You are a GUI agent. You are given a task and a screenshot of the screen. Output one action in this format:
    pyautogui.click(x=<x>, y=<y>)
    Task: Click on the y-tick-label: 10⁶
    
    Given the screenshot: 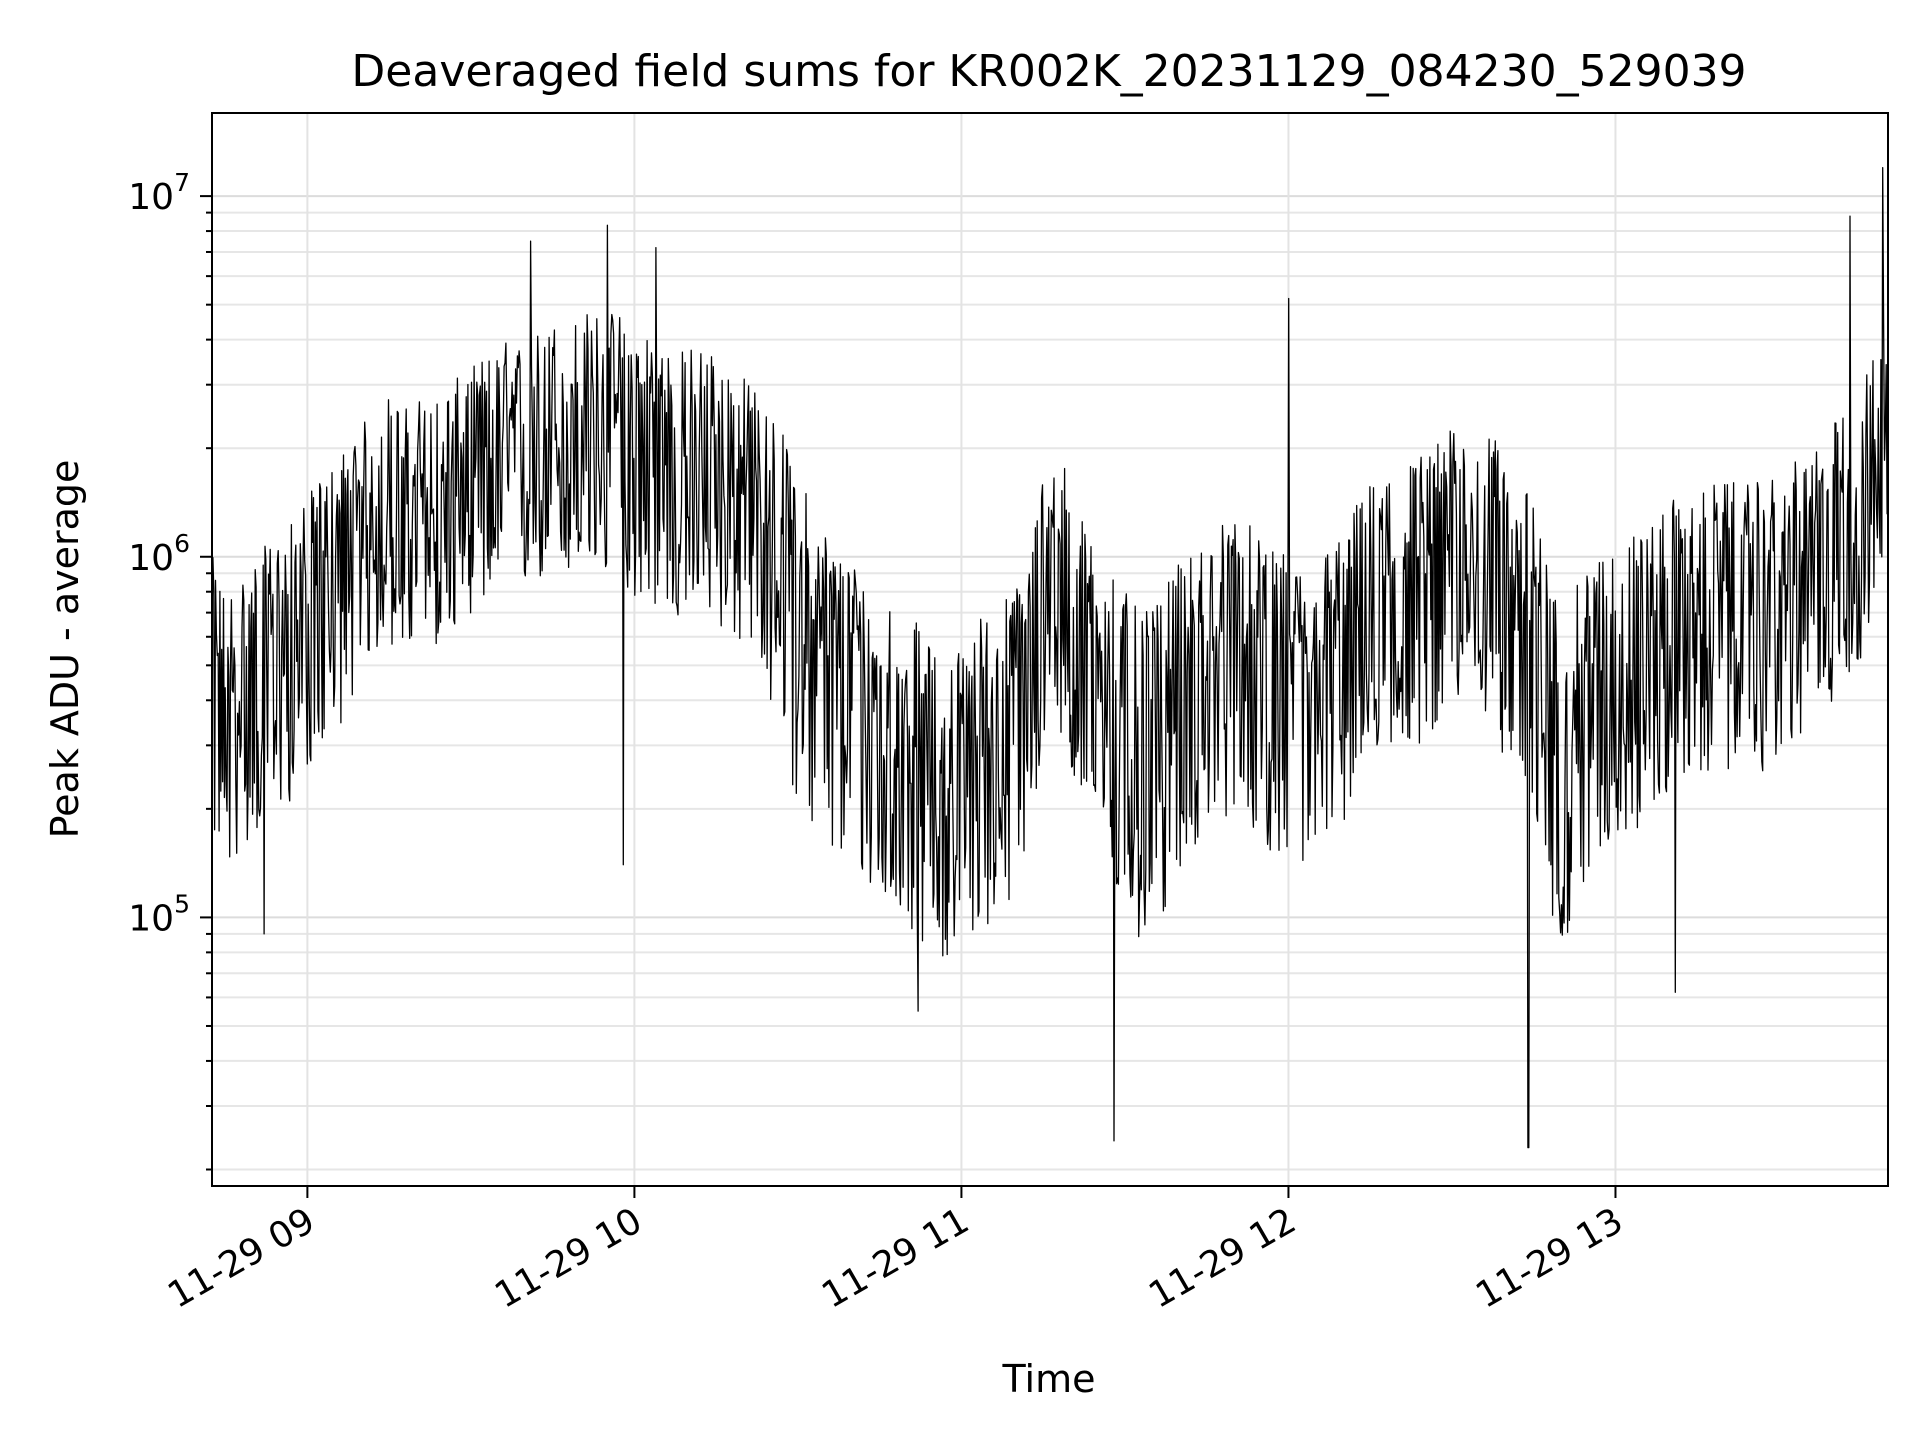 What is the action you would take?
    pyautogui.click(x=159, y=554)
    